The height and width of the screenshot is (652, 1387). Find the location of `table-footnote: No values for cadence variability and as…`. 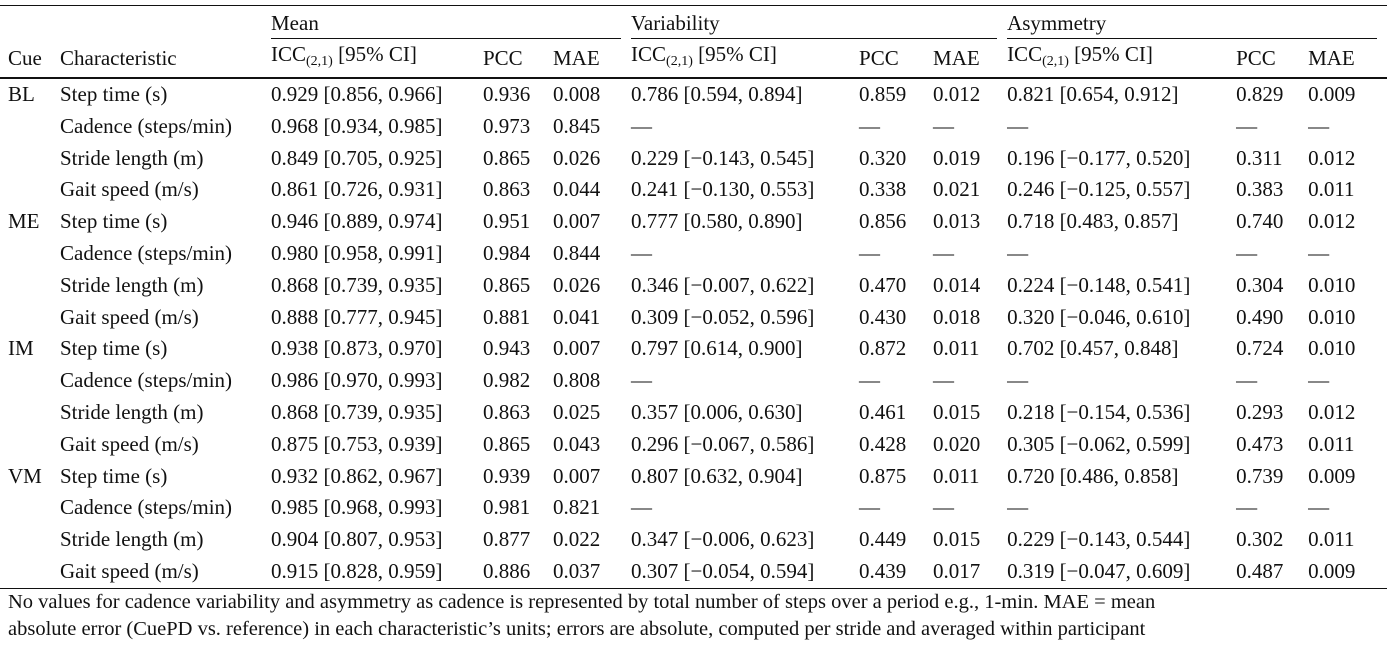

table-footnote: No values for cadence variability and as… is located at coordinates (695, 616).